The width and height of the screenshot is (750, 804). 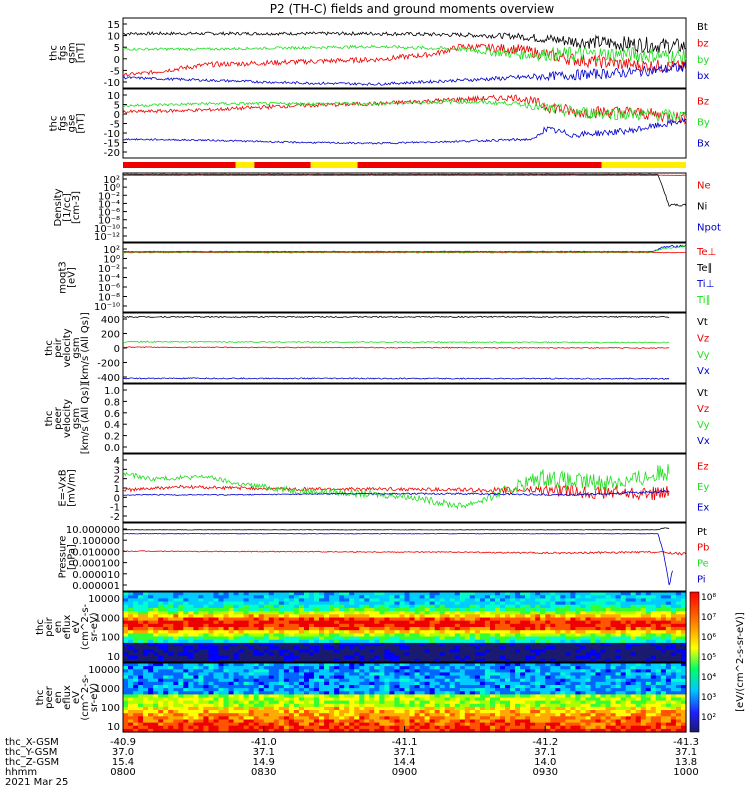 What do you see at coordinates (107, 237) in the screenshot?
I see `y-tick-label: 10⁻¹²` at bounding box center [107, 237].